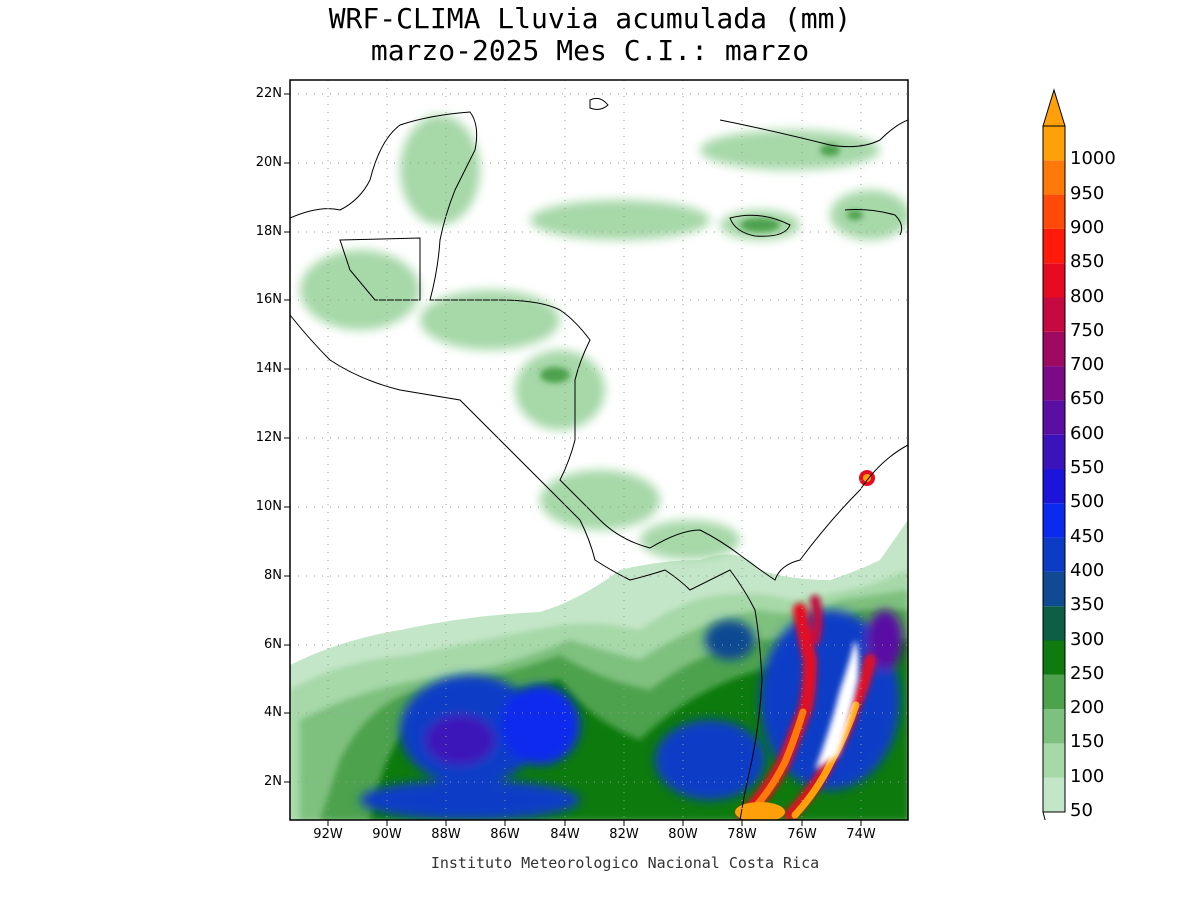  Describe the element at coordinates (1087, 742) in the screenshot. I see `colorbar-level-label: 150` at that location.